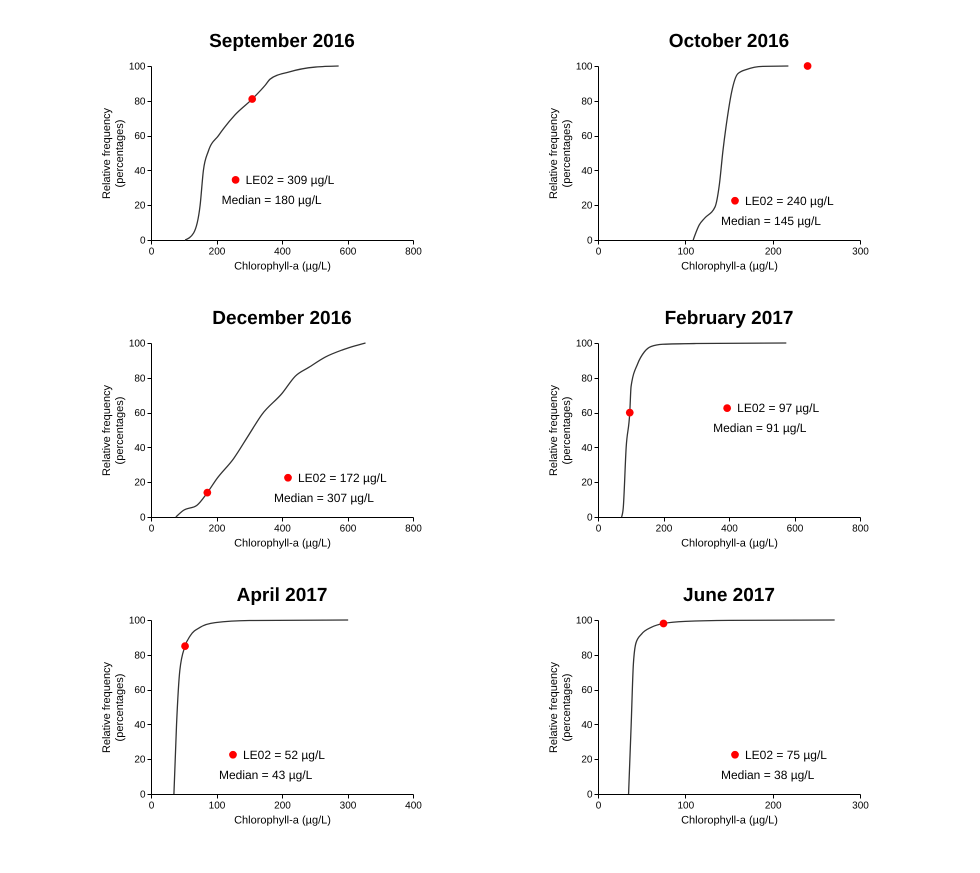  I want to click on annotation: Median = 38 µg/L, so click(768, 775).